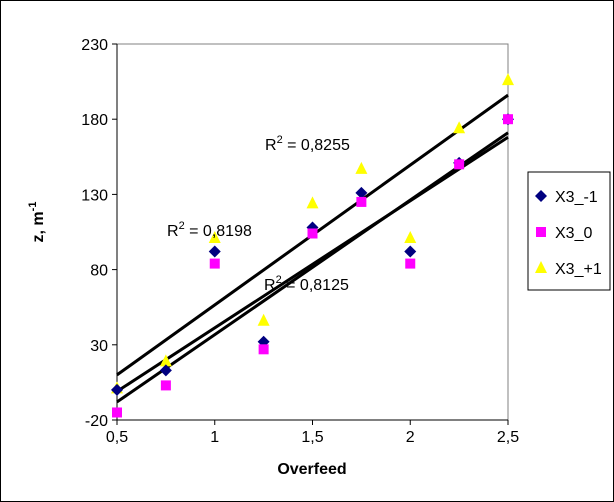 The width and height of the screenshot is (614, 502). What do you see at coordinates (311, 469) in the screenshot?
I see `x-axis-title: Overfeed` at bounding box center [311, 469].